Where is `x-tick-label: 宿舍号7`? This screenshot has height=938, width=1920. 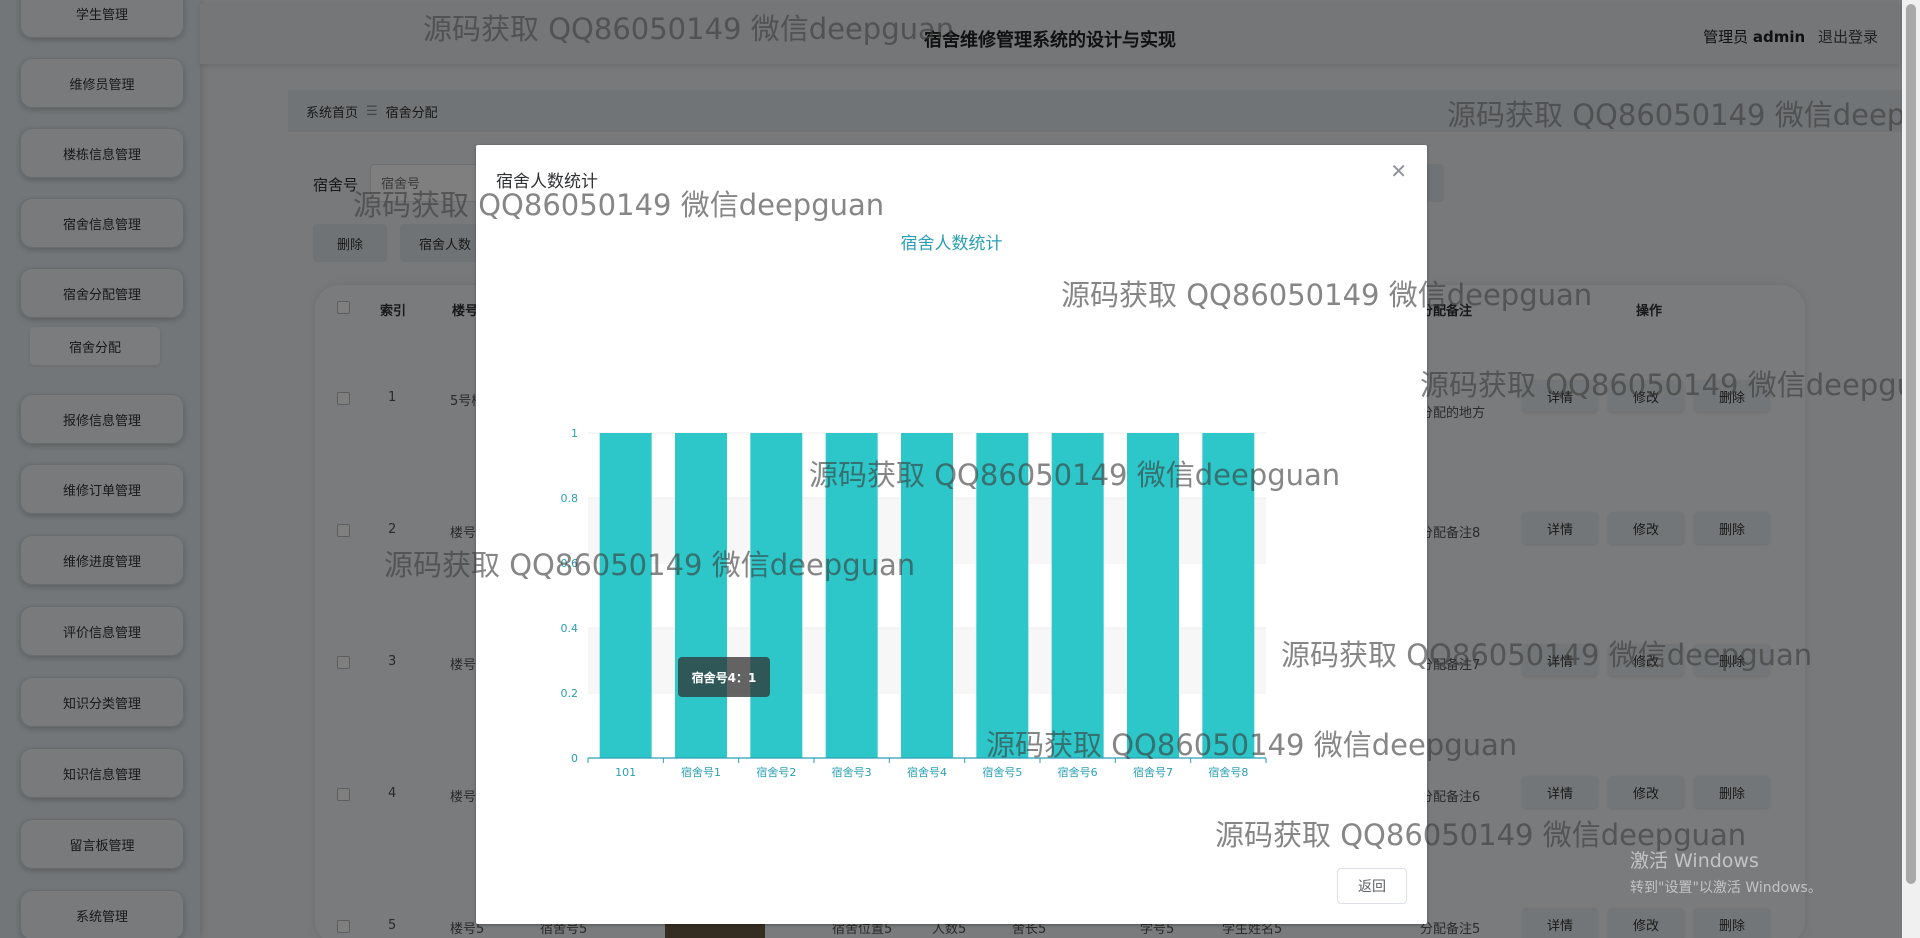
x-tick-label: 宿舍号7 is located at coordinates (1153, 772).